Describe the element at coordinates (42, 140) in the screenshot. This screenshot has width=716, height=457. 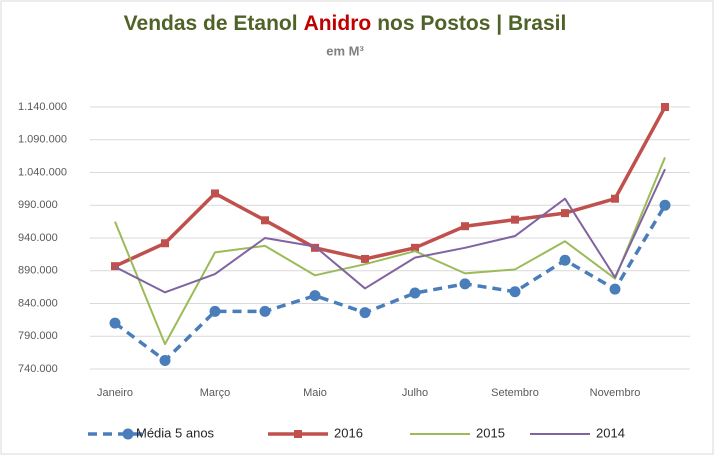
I see `y-tick-label: 1.090.000` at that location.